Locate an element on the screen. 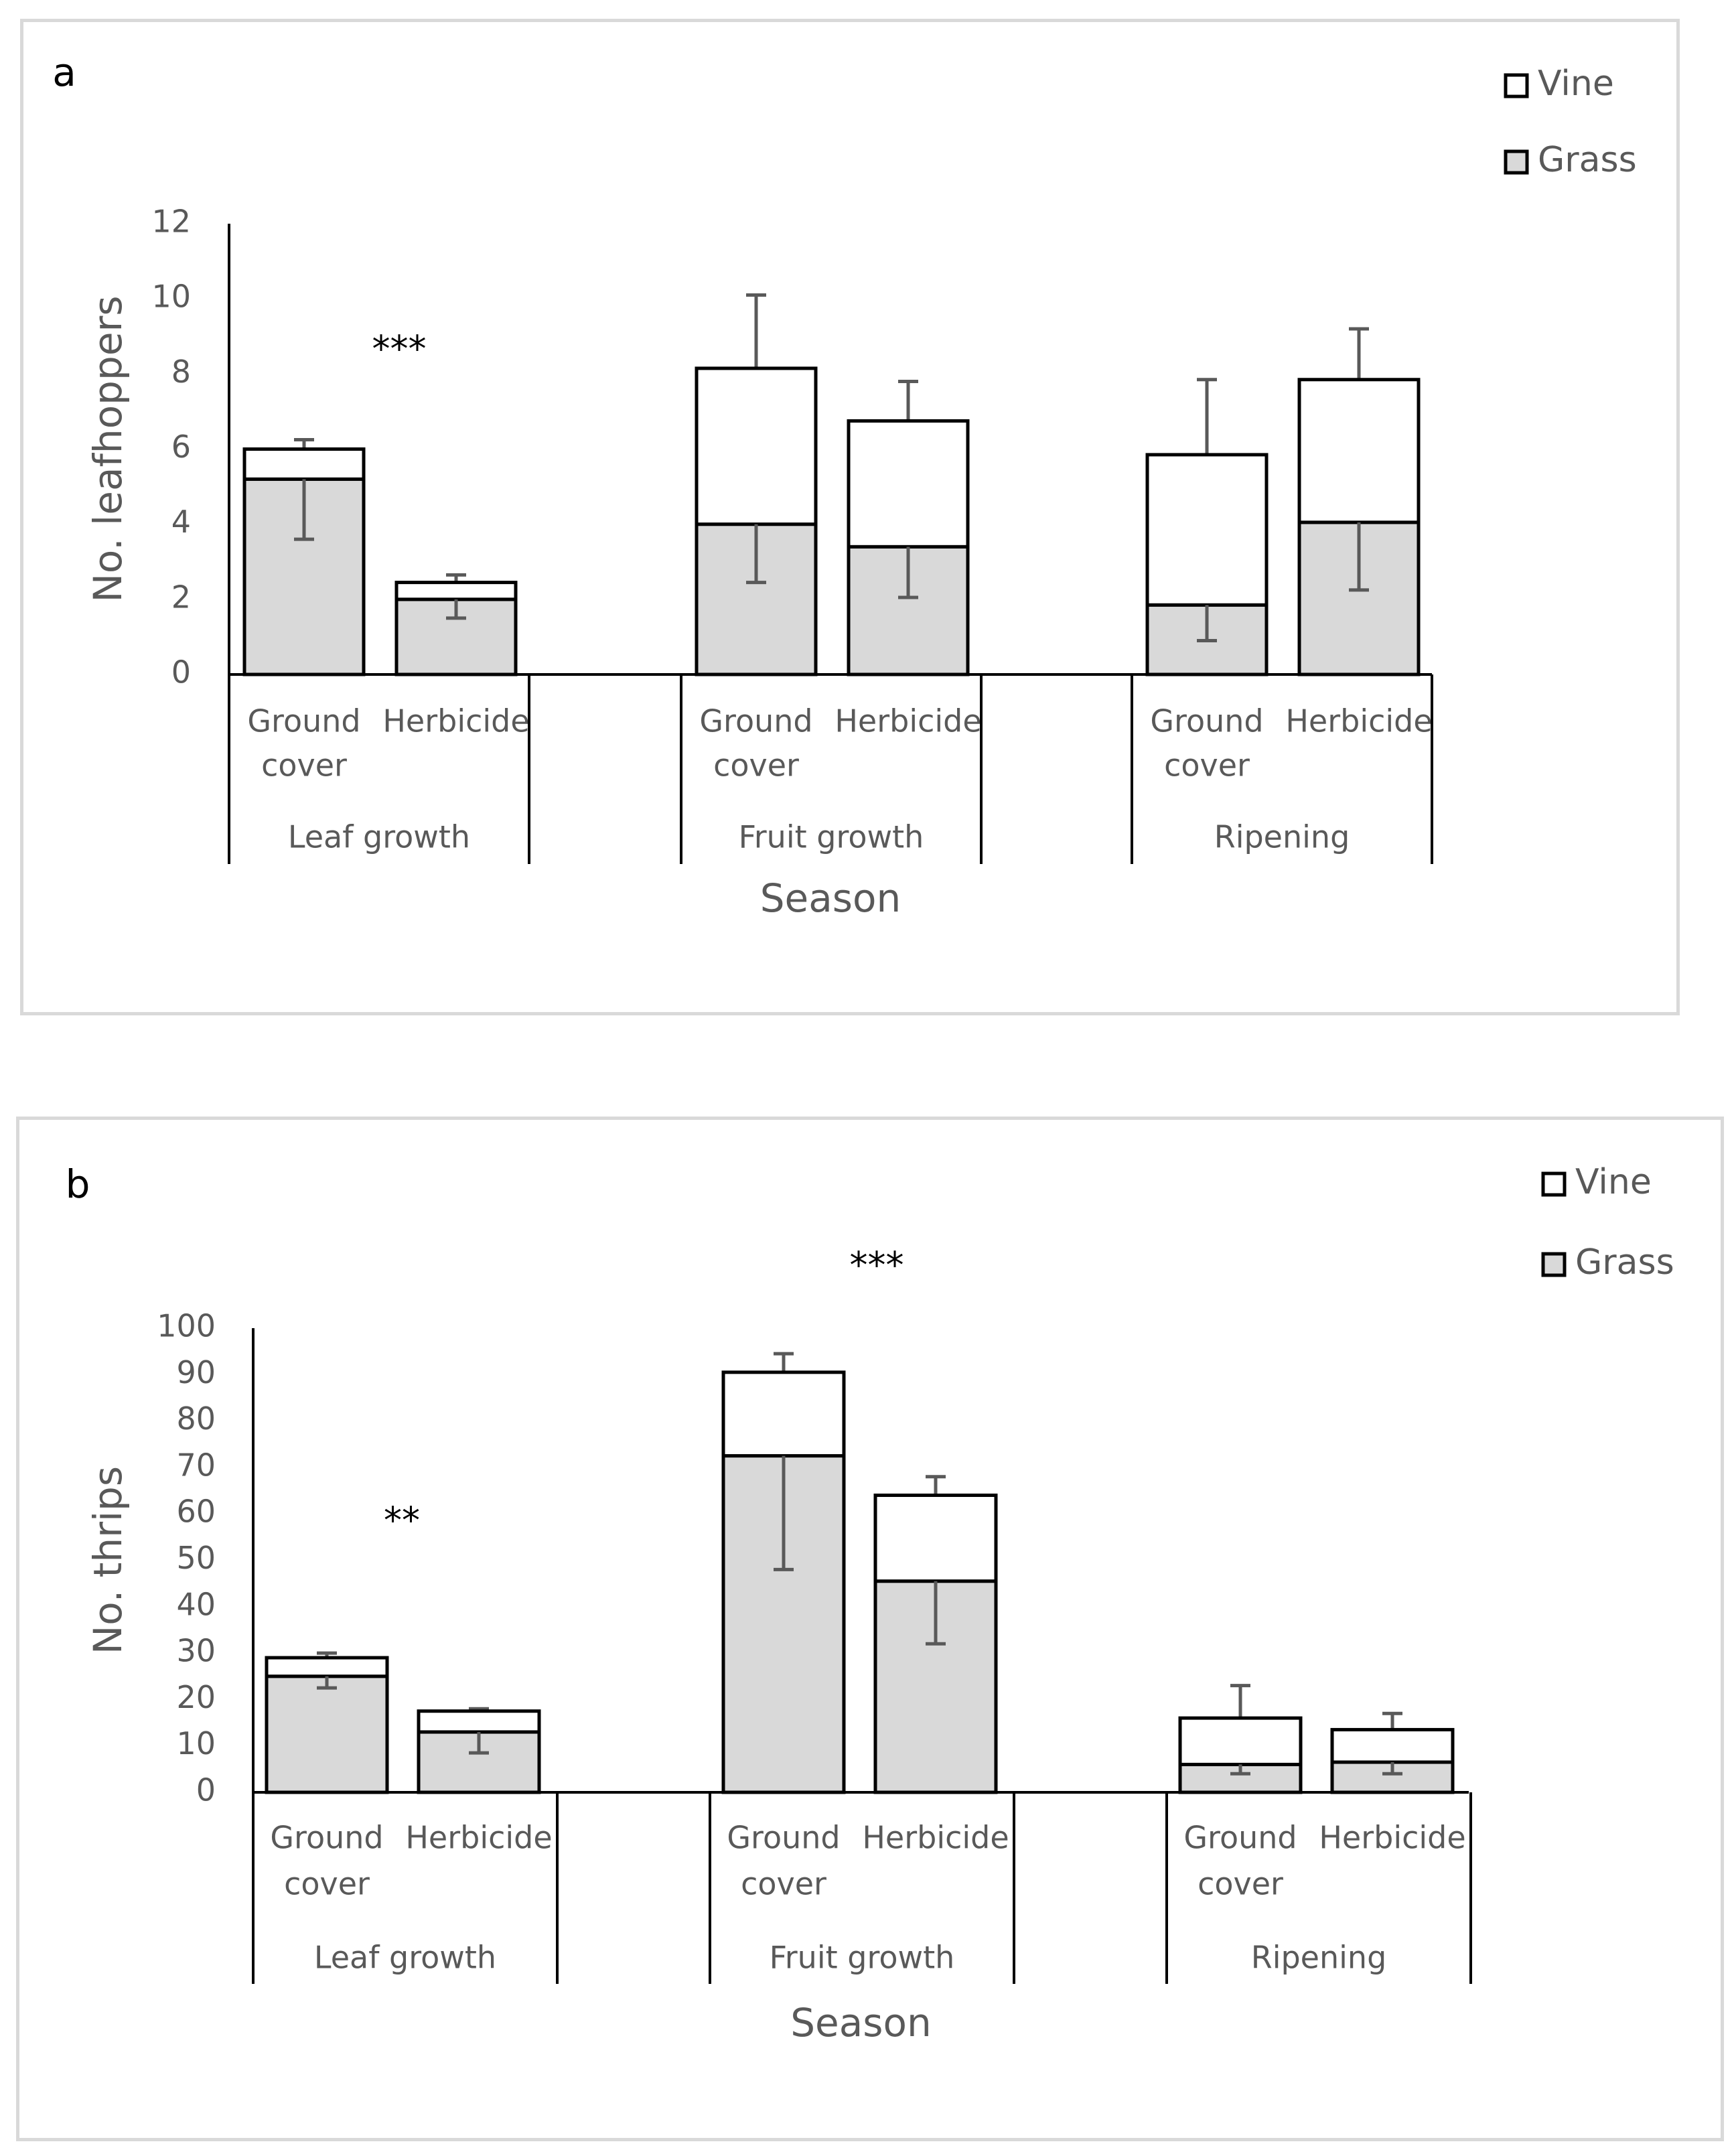 This screenshot has height=2154, width=1736. panel-label: b is located at coordinates (78, 1184).